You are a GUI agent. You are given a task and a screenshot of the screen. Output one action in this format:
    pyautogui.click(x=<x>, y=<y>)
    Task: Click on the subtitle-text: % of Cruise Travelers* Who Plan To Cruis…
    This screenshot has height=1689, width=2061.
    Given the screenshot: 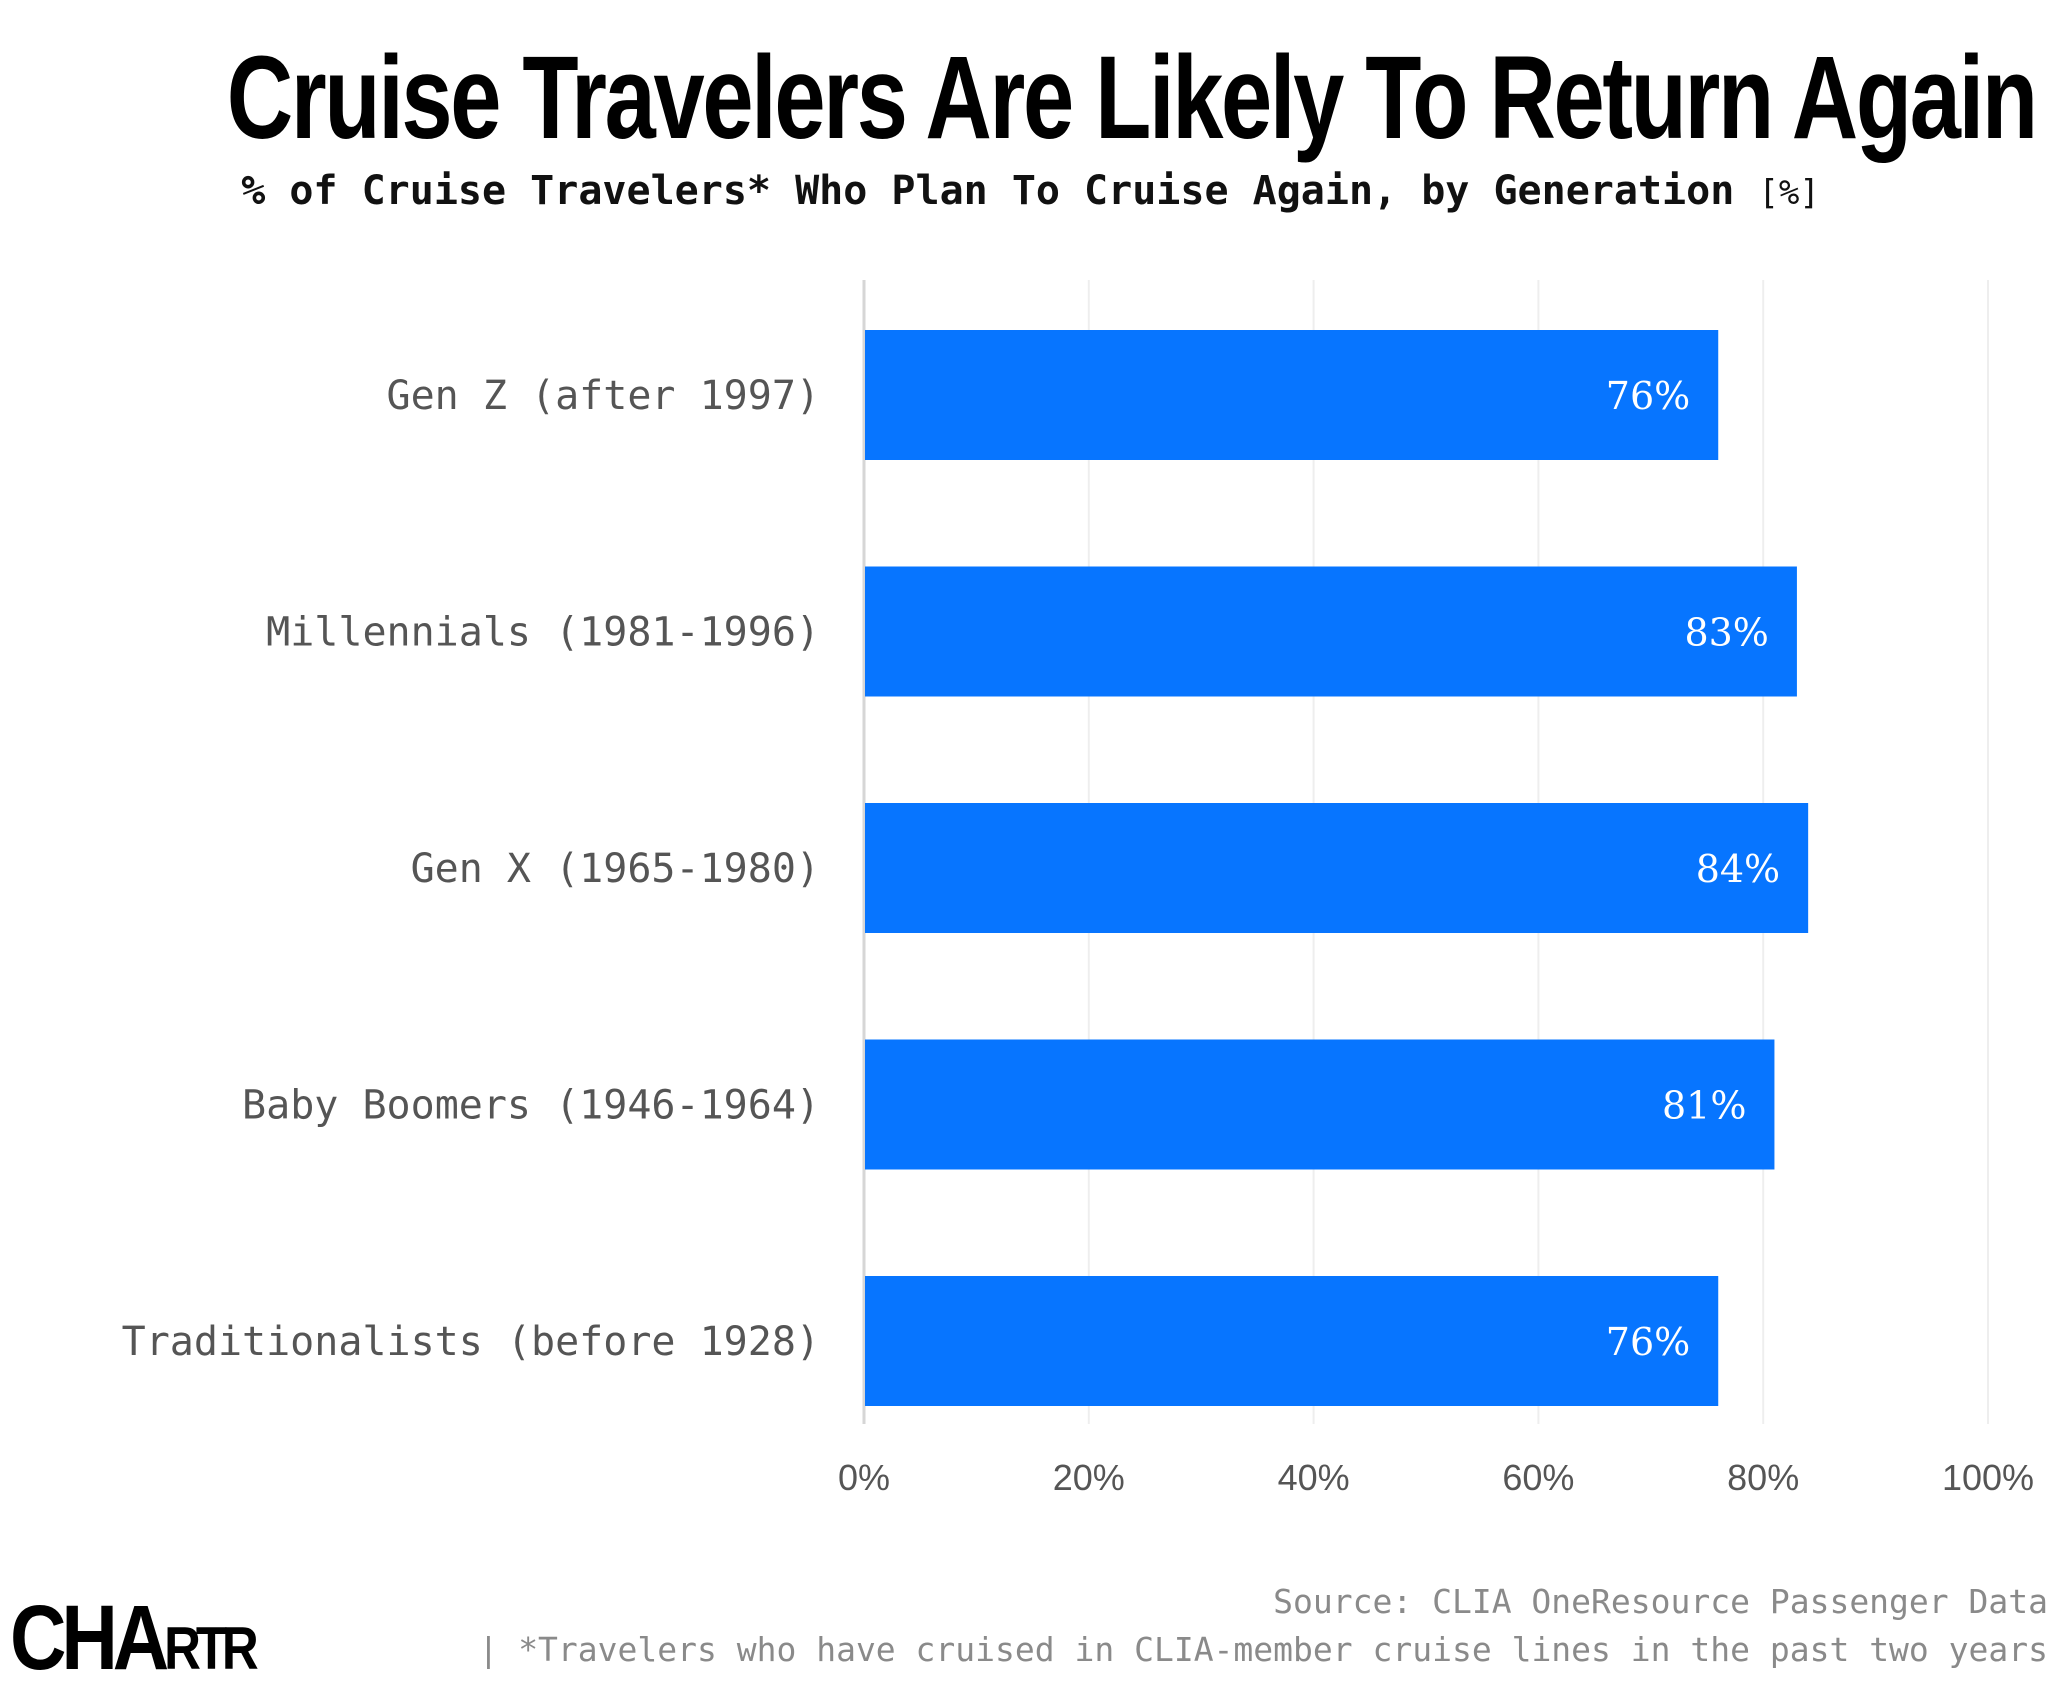 What is the action you would take?
    pyautogui.click(x=988, y=191)
    